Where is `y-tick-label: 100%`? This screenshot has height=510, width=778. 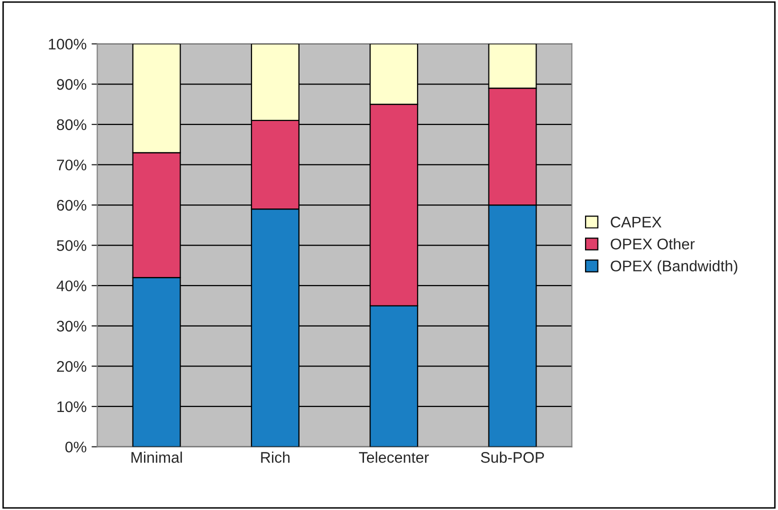 y-tick-label: 100% is located at coordinates (67, 44).